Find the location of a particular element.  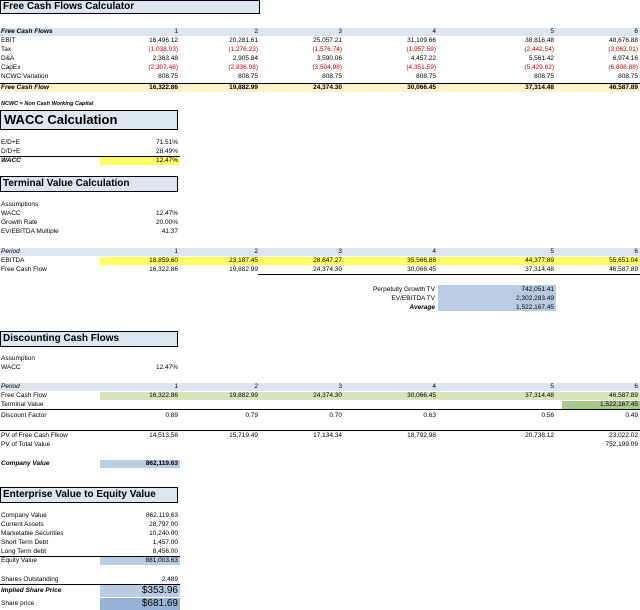

dcf-period-row: Period 1 2 3 4 5 6 is located at coordinates (320, 387).